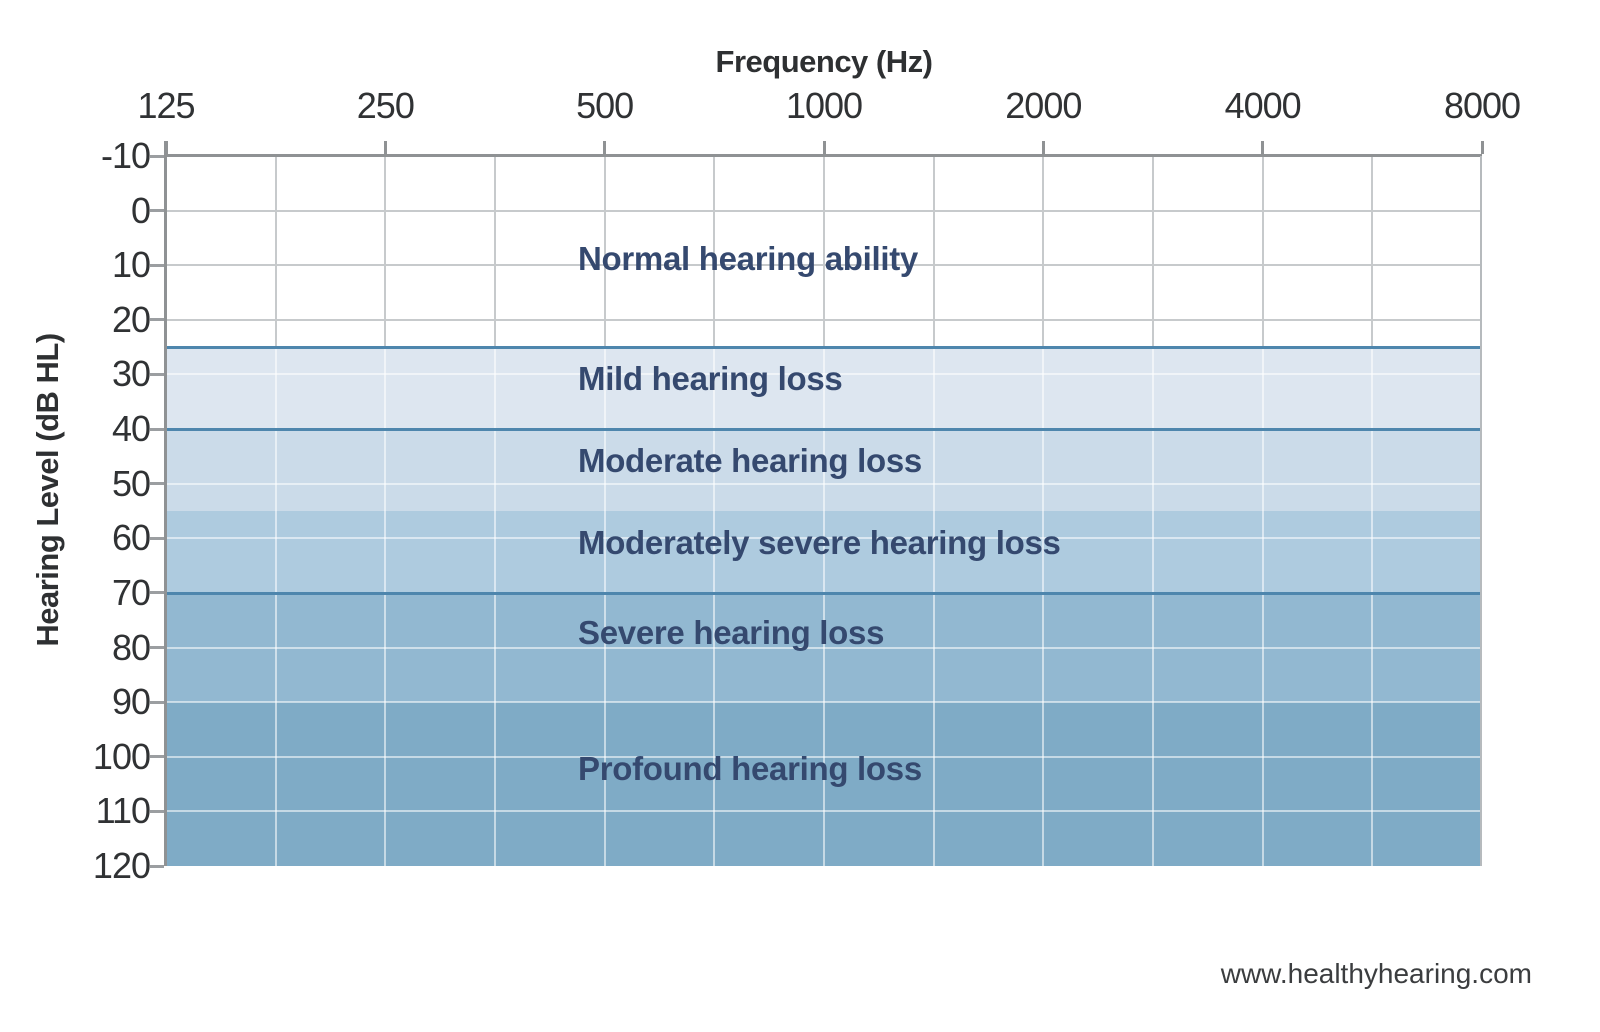  What do you see at coordinates (131, 702) in the screenshot?
I see `y-tick-label: 90` at bounding box center [131, 702].